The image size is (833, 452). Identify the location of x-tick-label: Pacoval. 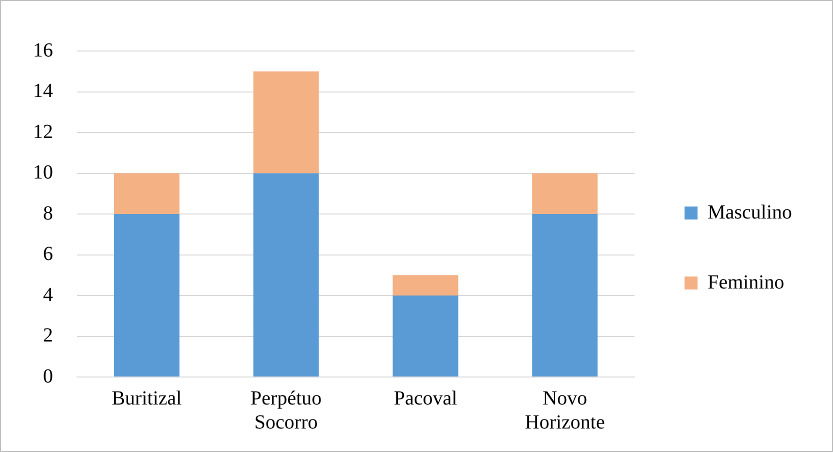
(426, 398).